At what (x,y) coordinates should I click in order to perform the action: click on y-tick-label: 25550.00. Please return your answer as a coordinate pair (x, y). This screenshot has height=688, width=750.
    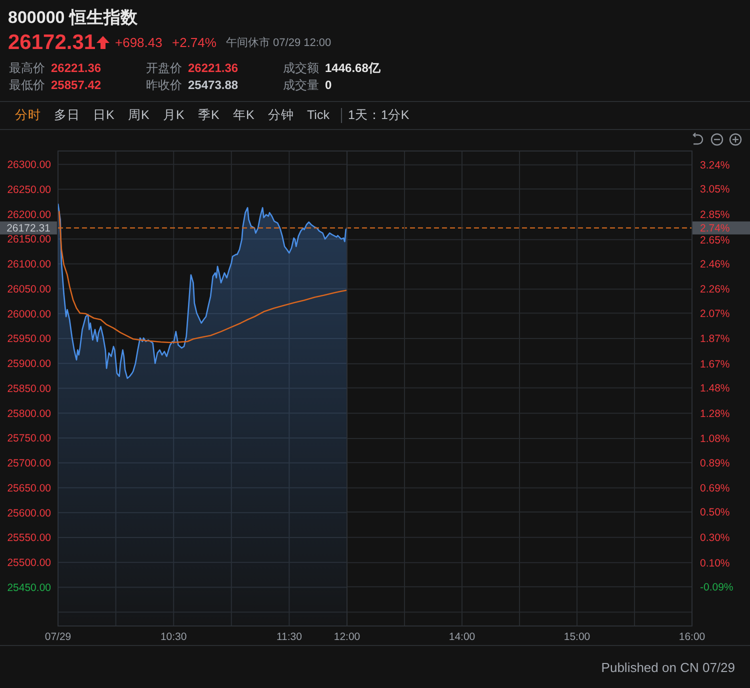
    Looking at the image, I should click on (29, 538).